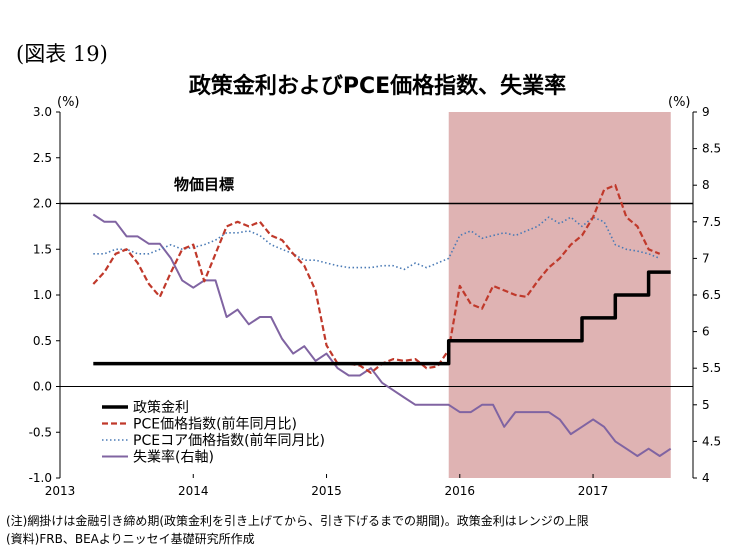  What do you see at coordinates (711, 222) in the screenshot?
I see `right-tick-label: 7.5` at bounding box center [711, 222].